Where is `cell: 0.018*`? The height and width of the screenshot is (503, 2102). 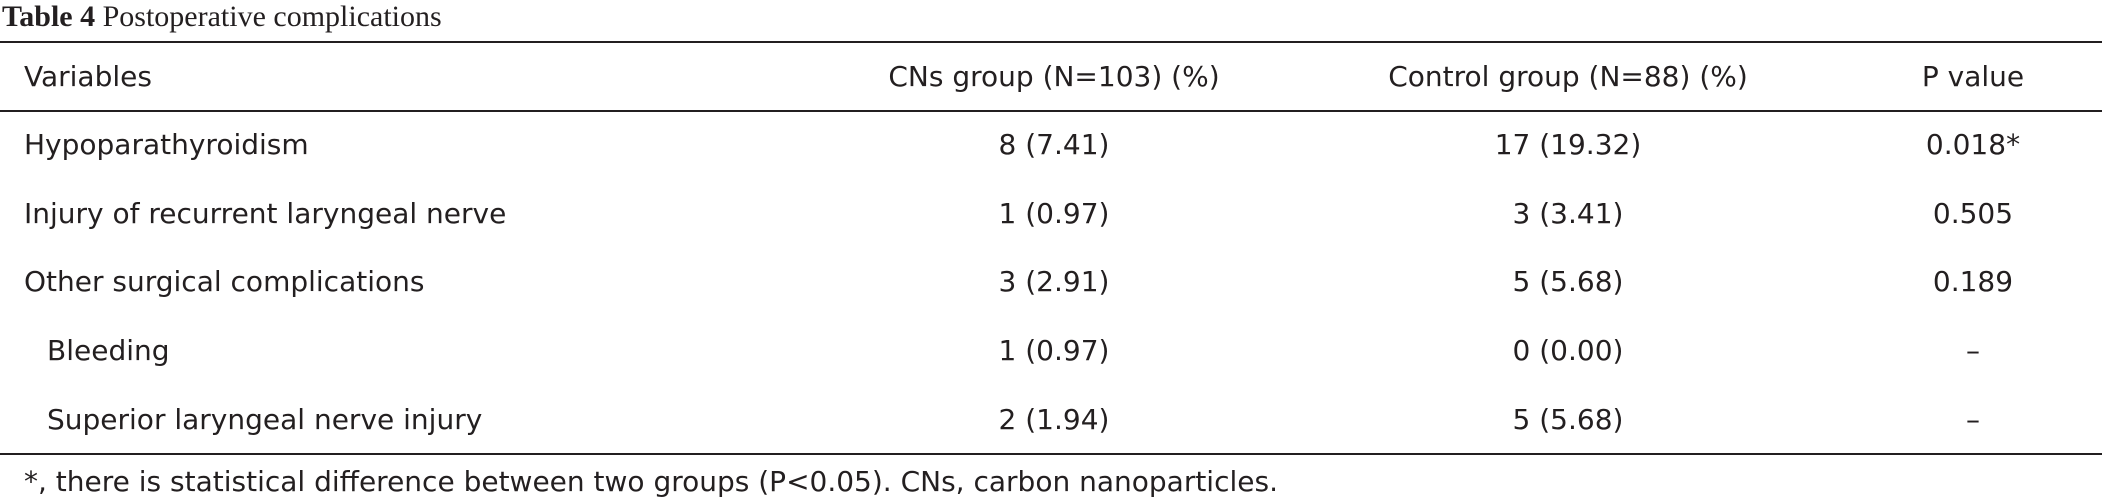 cell: 0.018* is located at coordinates (1973, 144).